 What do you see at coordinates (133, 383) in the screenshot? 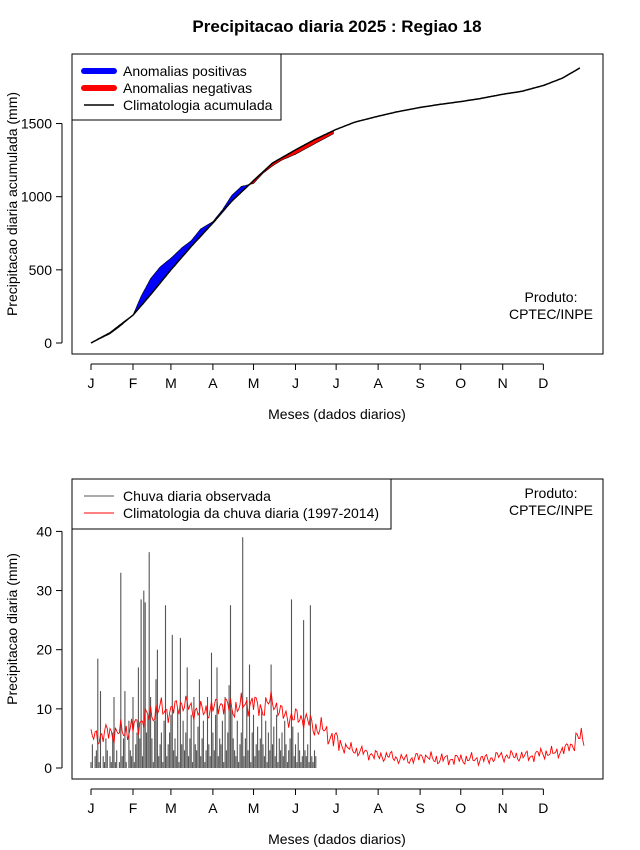
I see `top-x-tick-label: F` at bounding box center [133, 383].